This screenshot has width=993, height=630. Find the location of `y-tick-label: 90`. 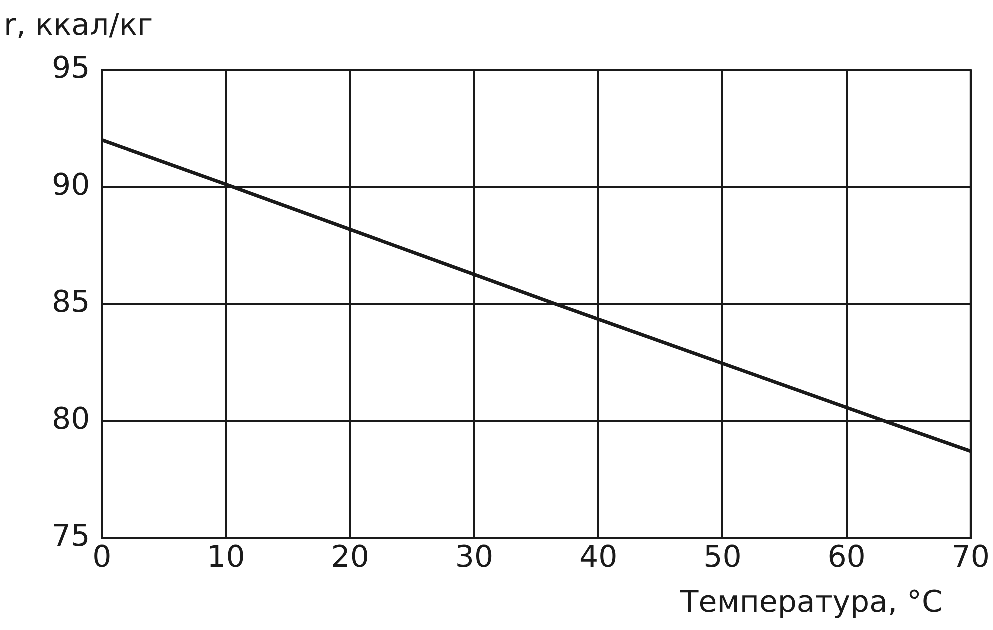

y-tick-label: 90 is located at coordinates (71, 185).